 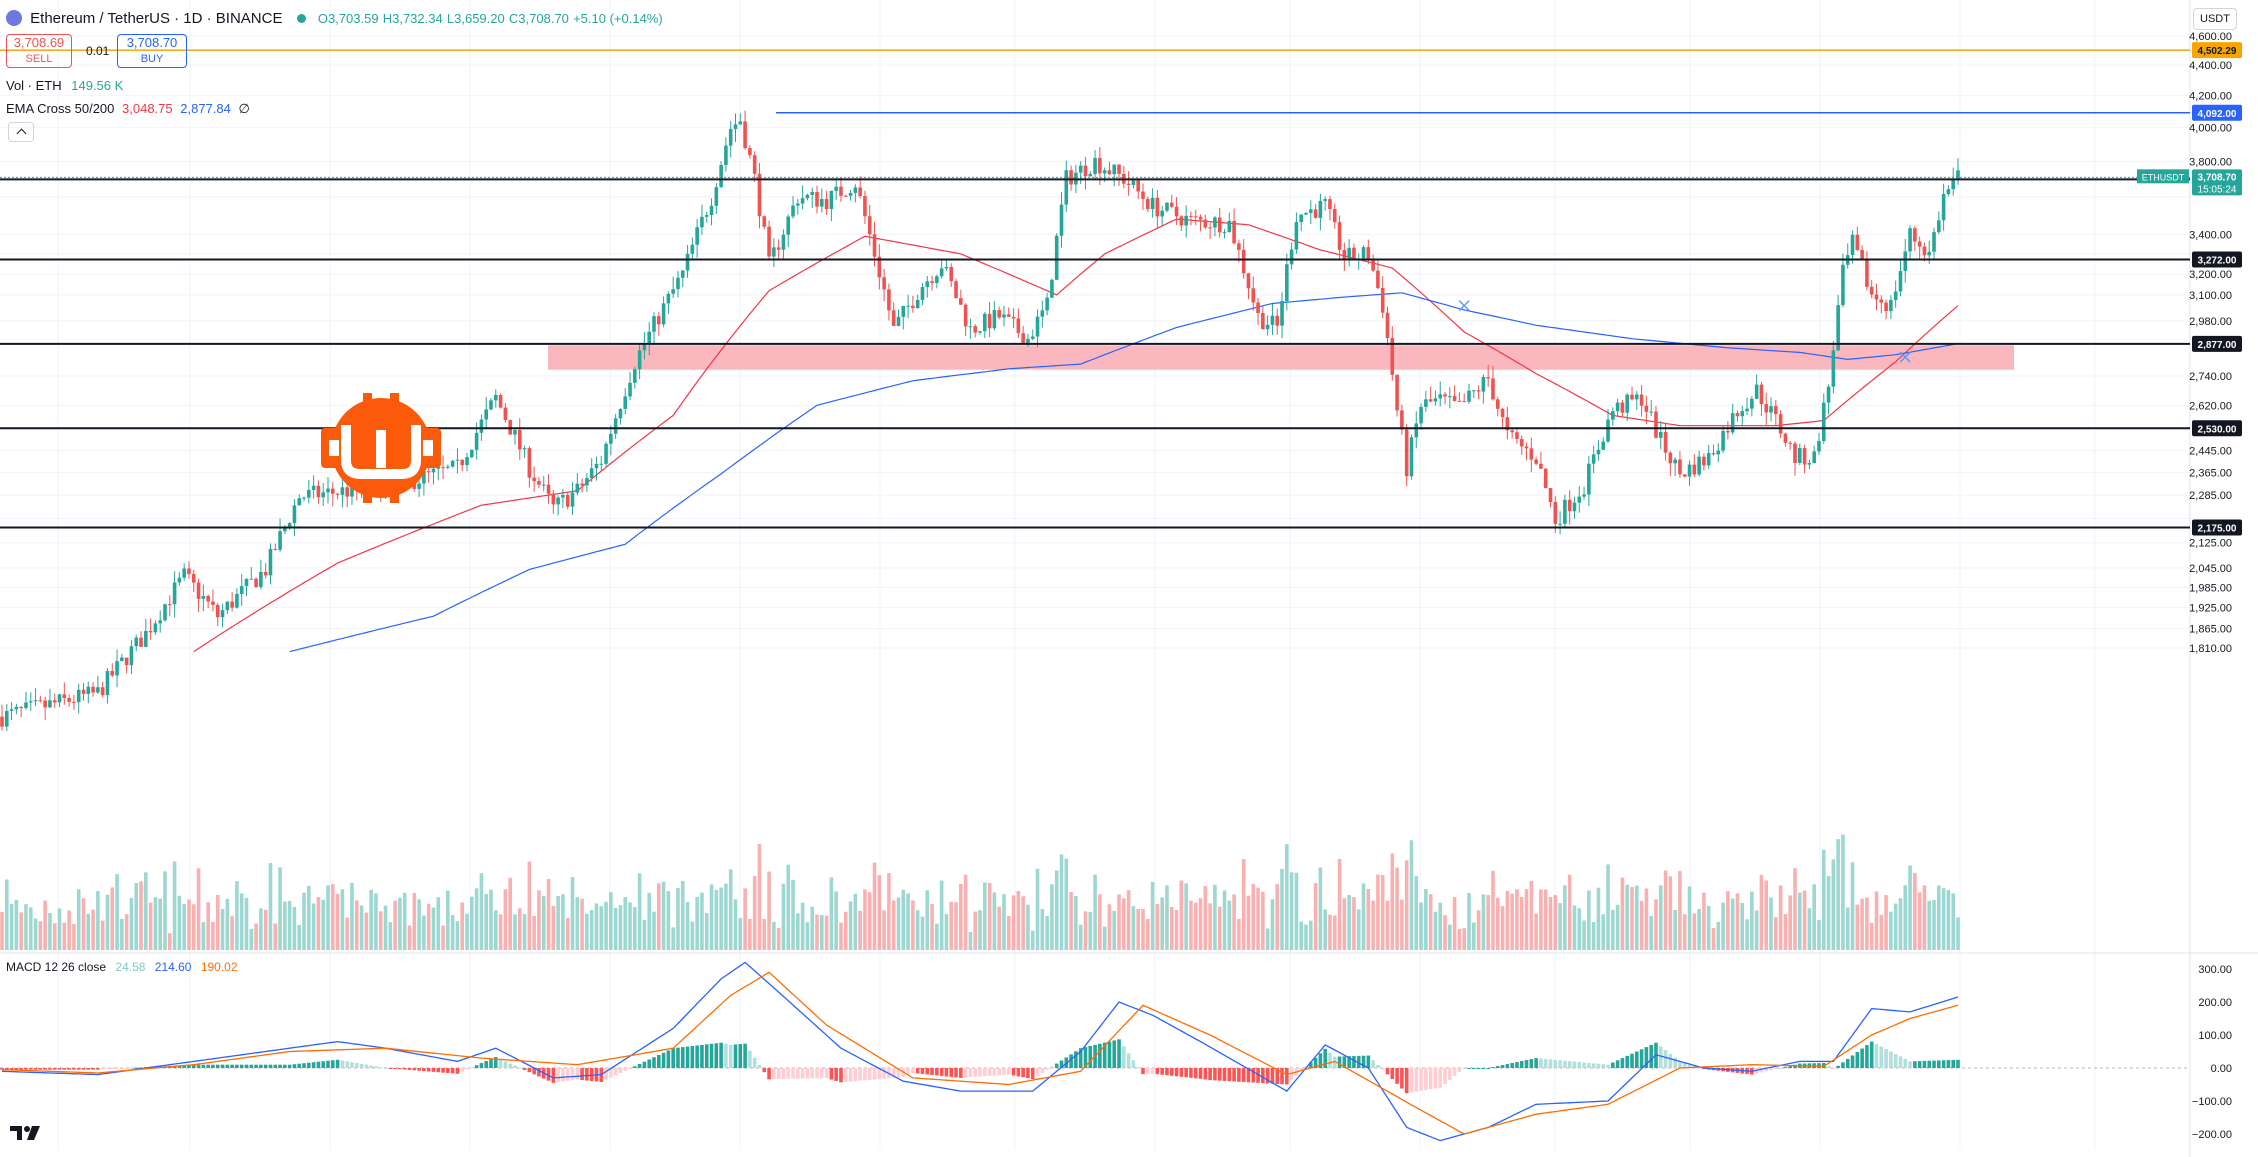 I want to click on currency-label: USDT, so click(x=2215, y=19).